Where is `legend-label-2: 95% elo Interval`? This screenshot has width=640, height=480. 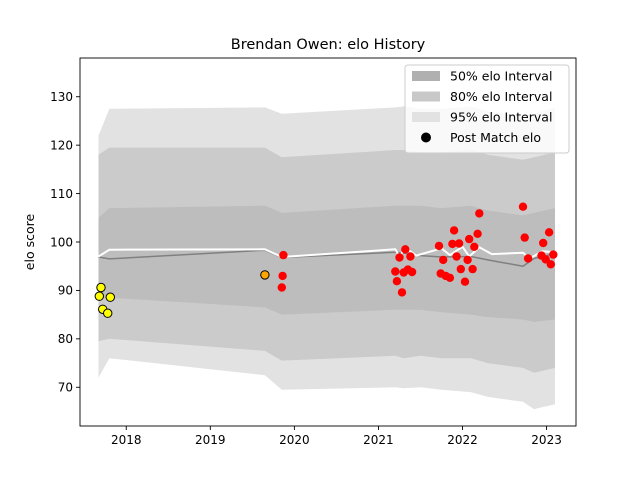 legend-label-2: 95% elo Interval is located at coordinates (501, 117).